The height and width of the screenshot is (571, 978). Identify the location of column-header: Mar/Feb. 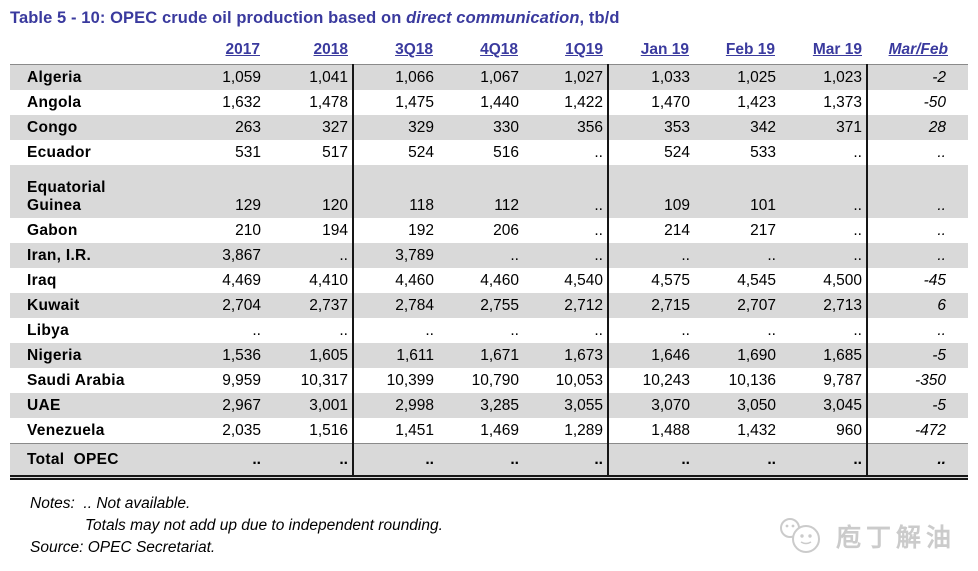
(918, 49).